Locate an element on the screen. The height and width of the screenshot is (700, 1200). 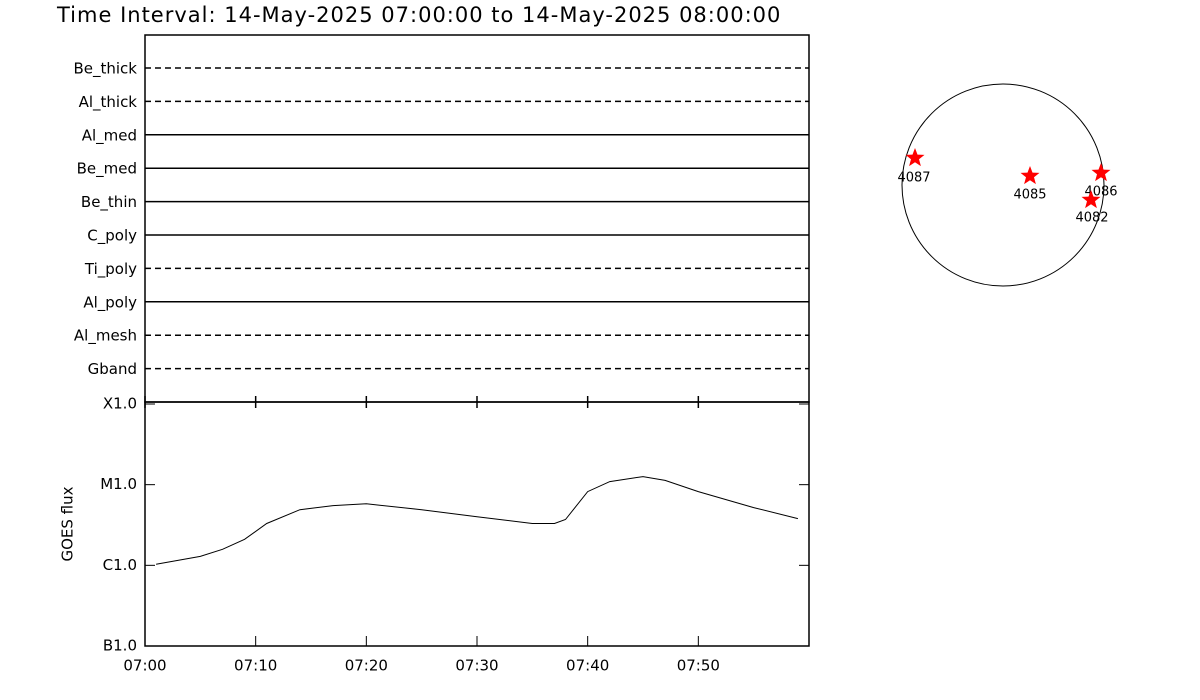
filter-label: Be_thick is located at coordinates (105, 69).